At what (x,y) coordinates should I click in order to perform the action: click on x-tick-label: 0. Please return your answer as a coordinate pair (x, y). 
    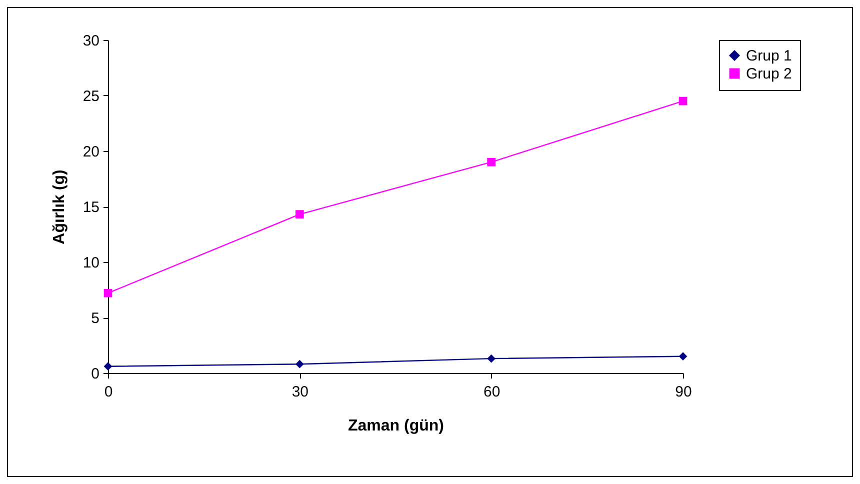
    Looking at the image, I should click on (108, 392).